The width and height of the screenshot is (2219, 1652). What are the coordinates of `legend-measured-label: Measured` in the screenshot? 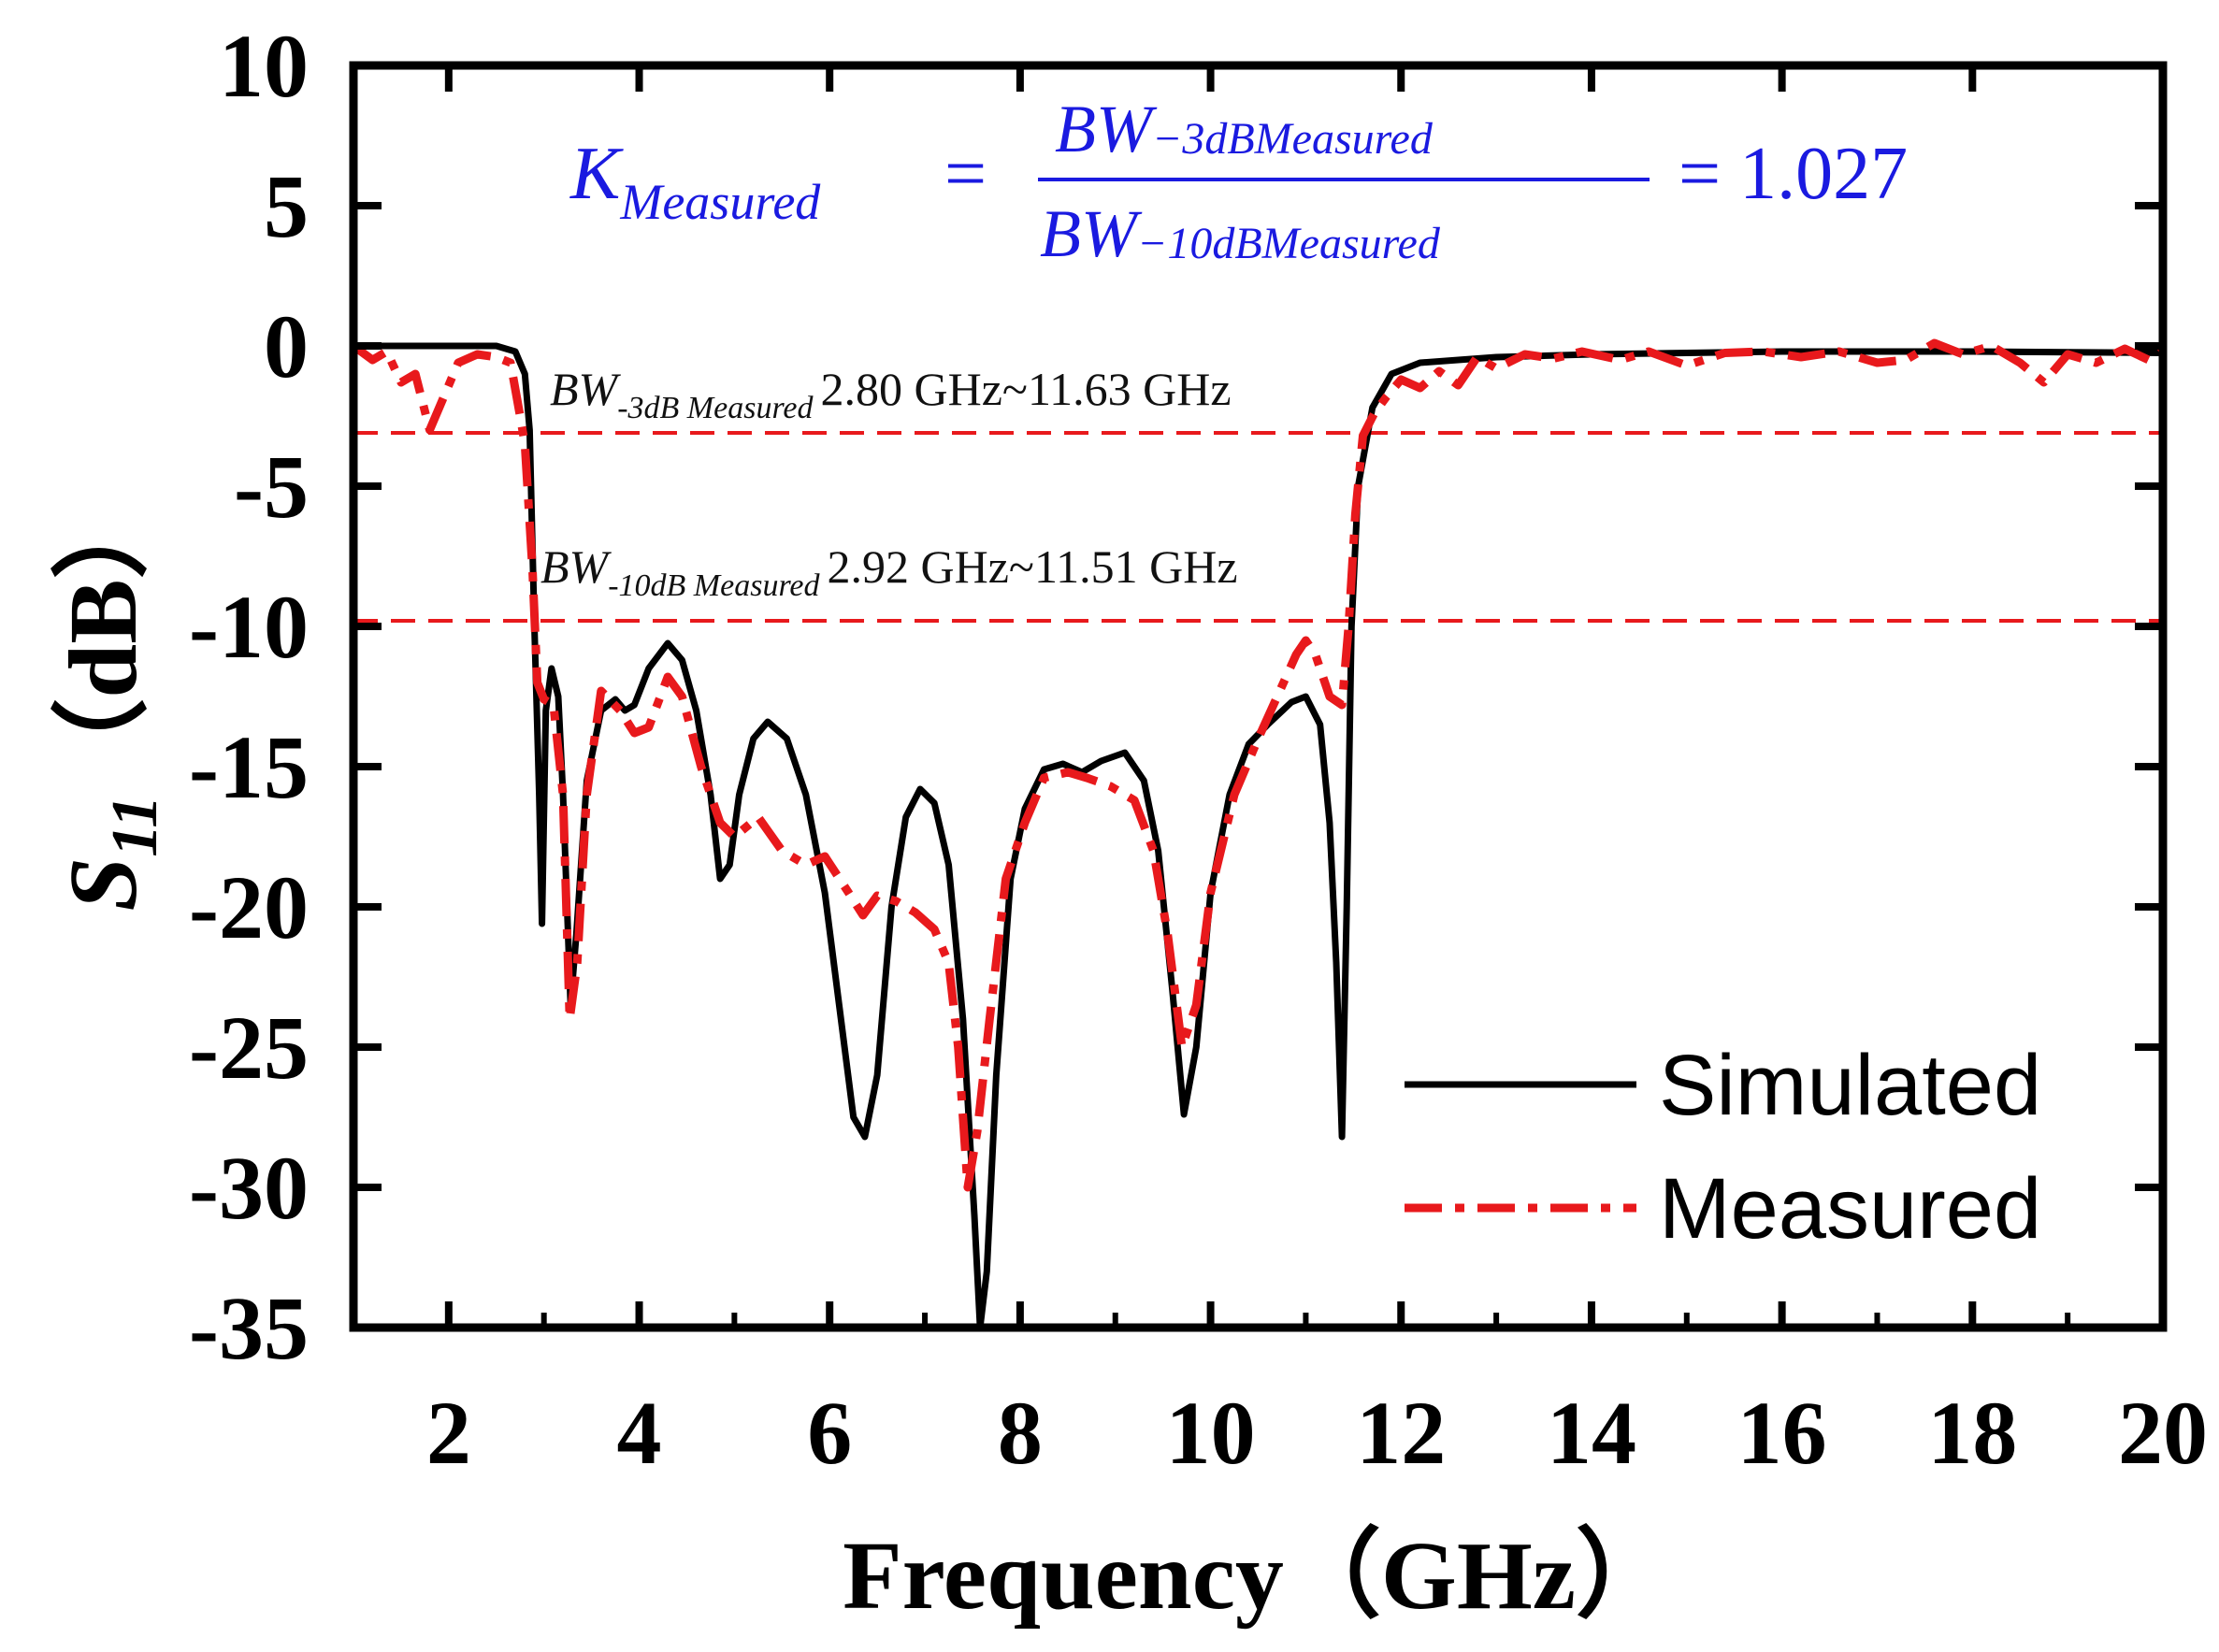 It's located at (1850, 1209).